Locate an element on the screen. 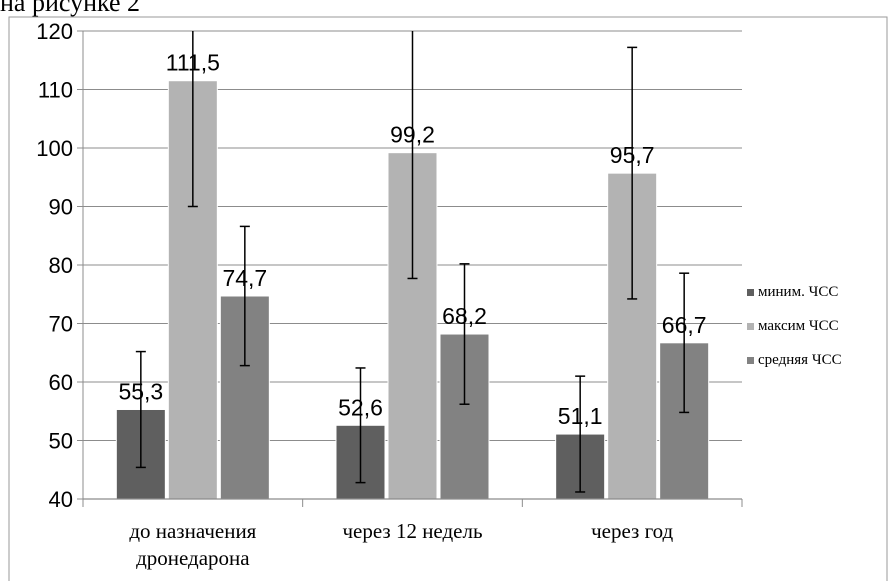  data-label: 51,1 is located at coordinates (580, 416).